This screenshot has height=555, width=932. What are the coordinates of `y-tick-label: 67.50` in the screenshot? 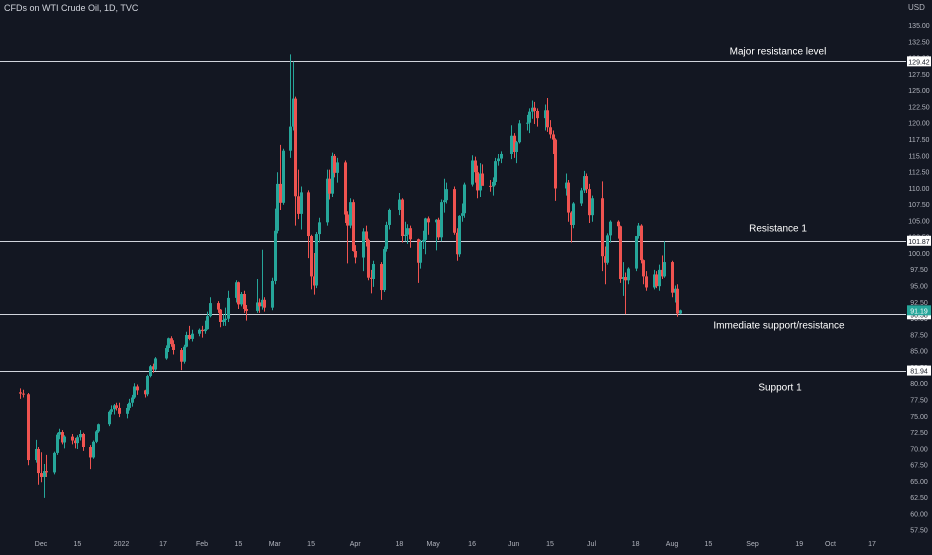 It's located at (919, 466).